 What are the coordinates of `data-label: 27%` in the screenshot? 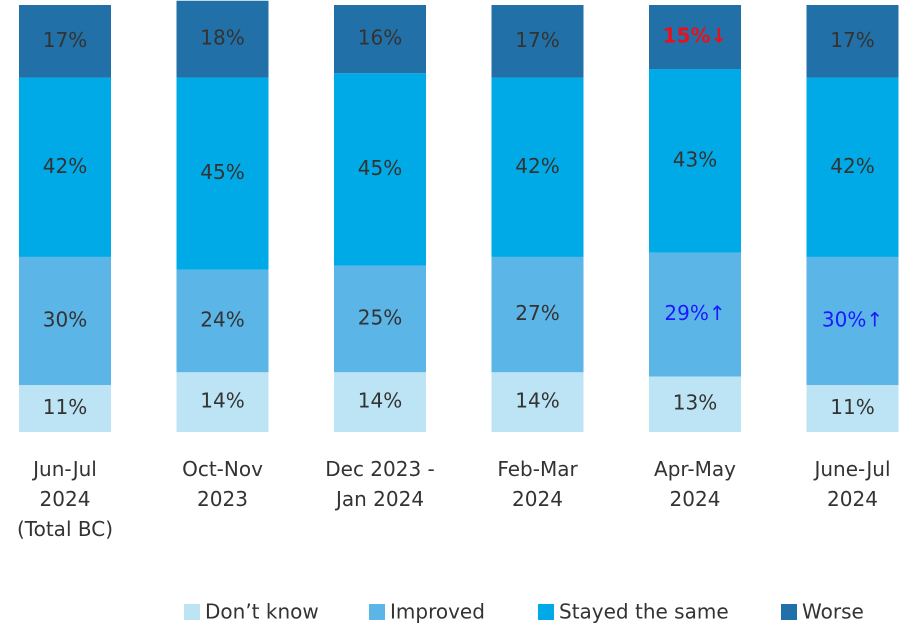 It's located at (537, 313).